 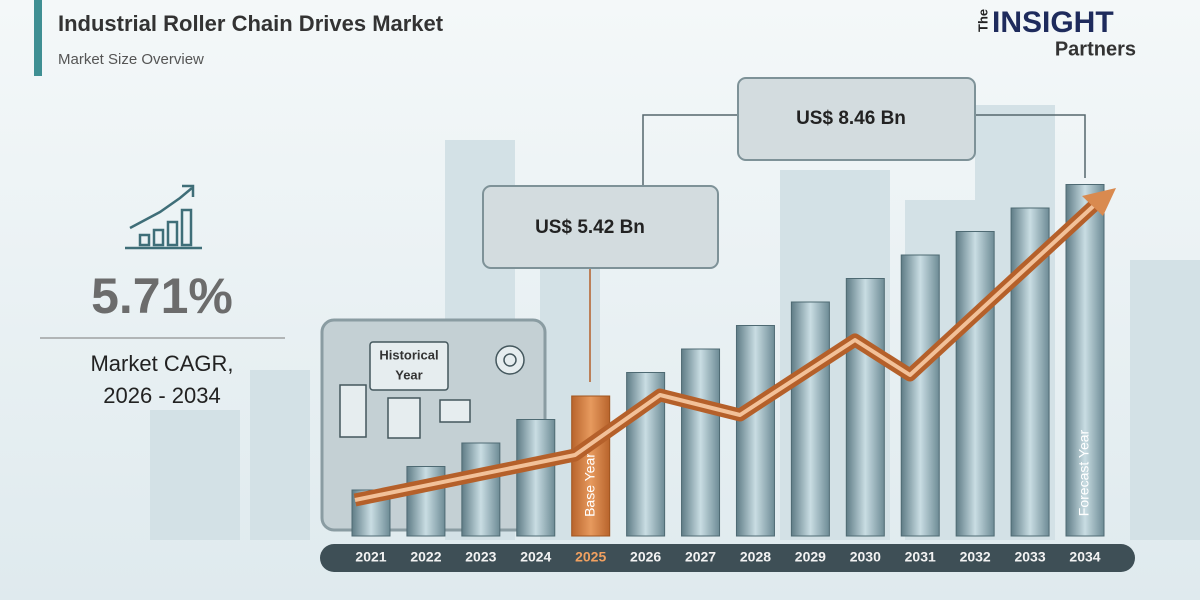 I want to click on year-label: 2034, so click(x=1084, y=557).